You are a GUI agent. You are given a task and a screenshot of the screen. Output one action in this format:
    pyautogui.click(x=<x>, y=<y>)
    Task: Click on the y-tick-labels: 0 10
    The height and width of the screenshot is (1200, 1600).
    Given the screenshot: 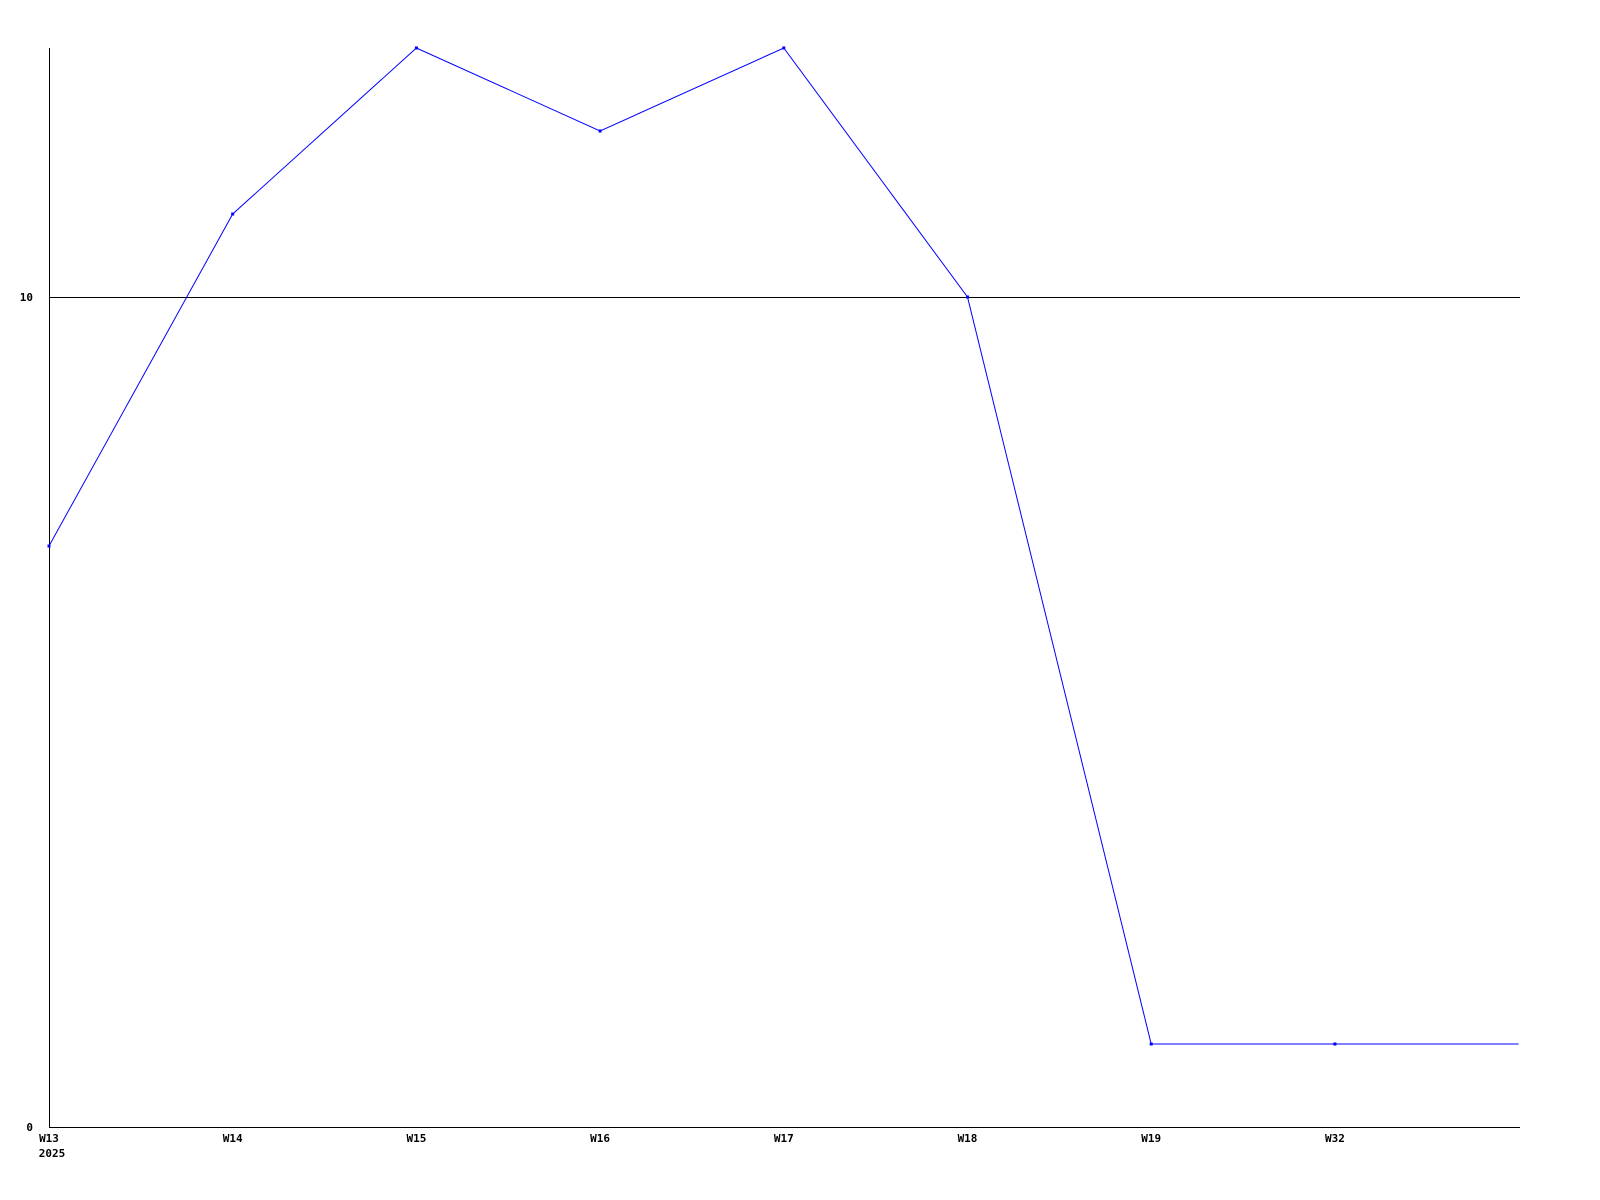 What is the action you would take?
    pyautogui.click(x=26, y=712)
    